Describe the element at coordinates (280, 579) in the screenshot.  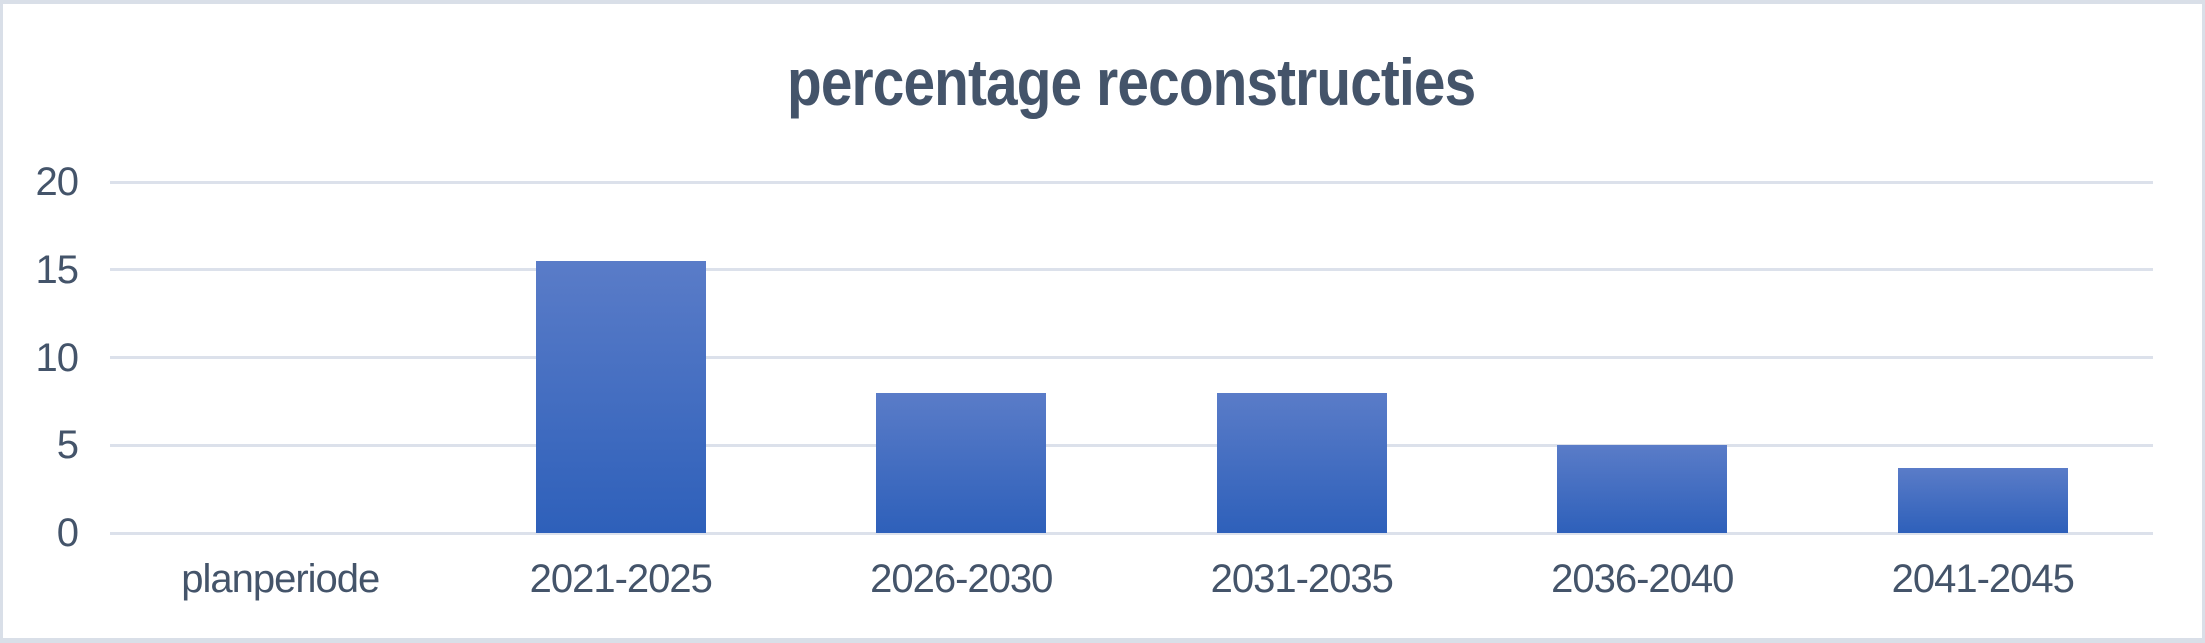
I see `x-axis-category-label: planperiode` at that location.